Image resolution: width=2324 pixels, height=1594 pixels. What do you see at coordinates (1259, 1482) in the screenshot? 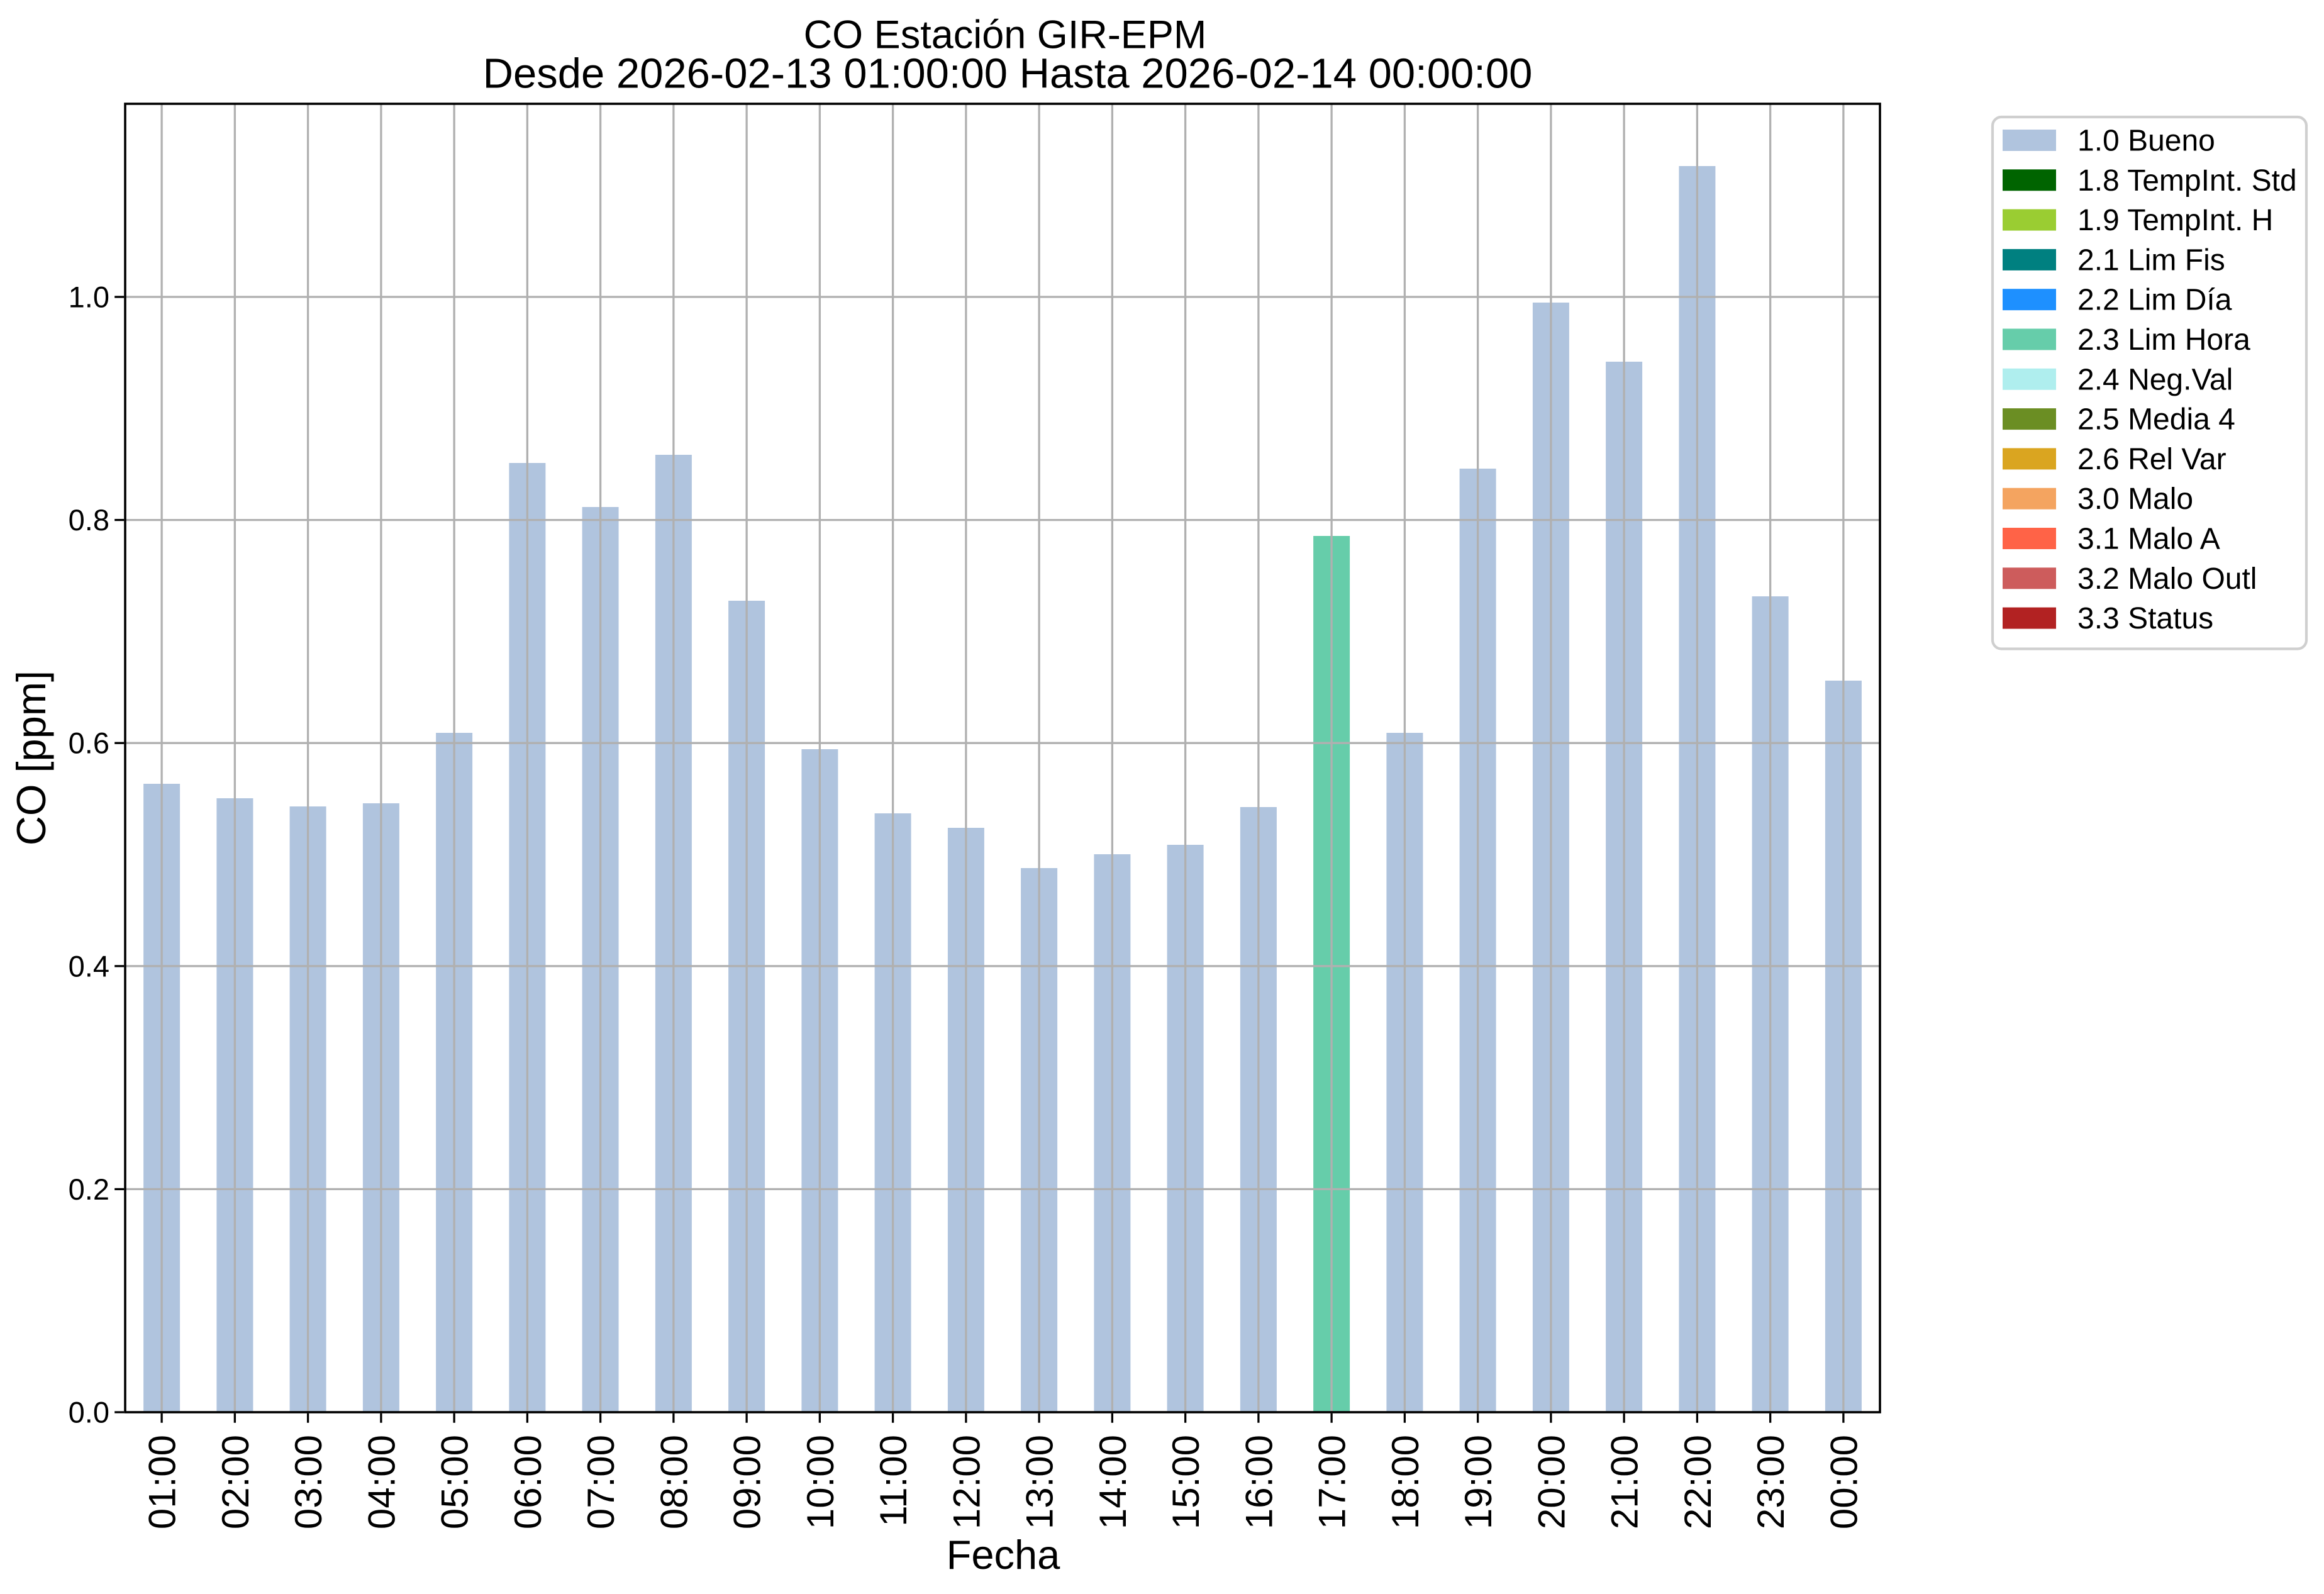
I see `svg-text: 16:00` at bounding box center [1259, 1482].